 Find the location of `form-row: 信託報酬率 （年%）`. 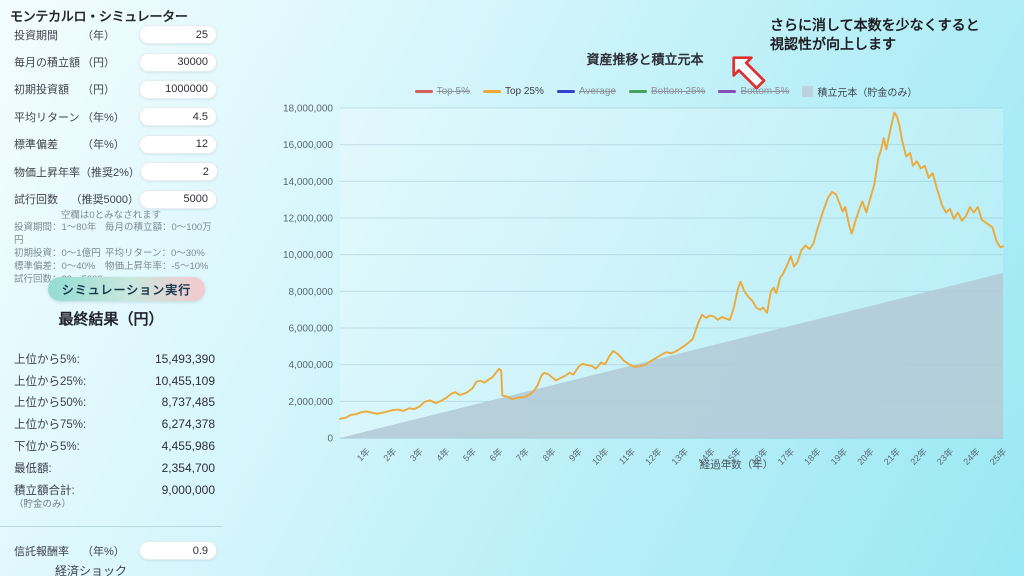

form-row: 信託報酬率 （年%） is located at coordinates (111, 550).